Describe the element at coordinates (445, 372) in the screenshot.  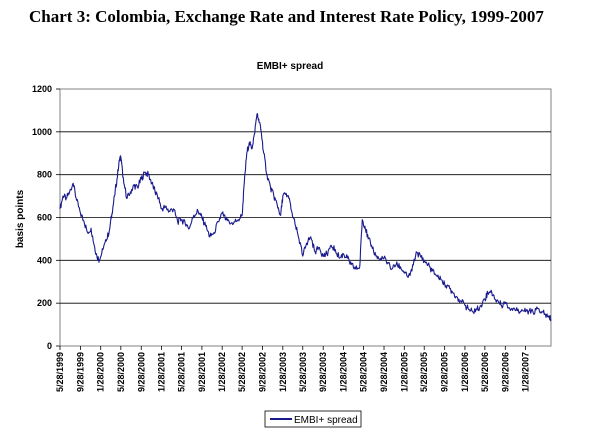
I see `x-tick-label: 9/28/2005` at that location.